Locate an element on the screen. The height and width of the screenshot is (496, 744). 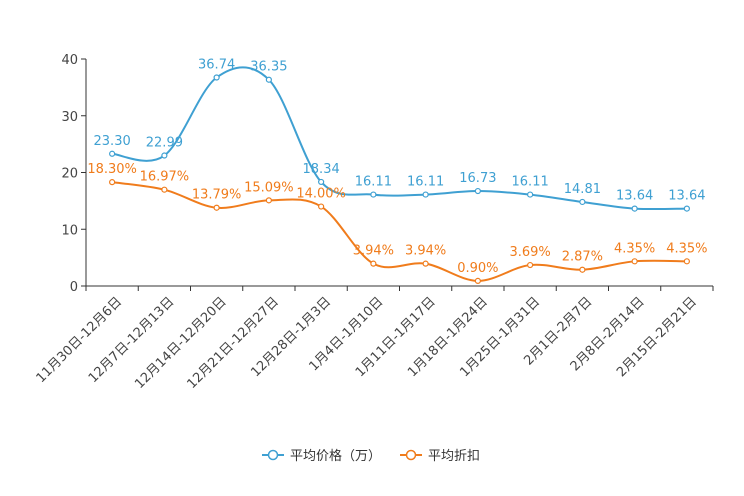
y-tick-label: 40 is located at coordinates (69, 60).